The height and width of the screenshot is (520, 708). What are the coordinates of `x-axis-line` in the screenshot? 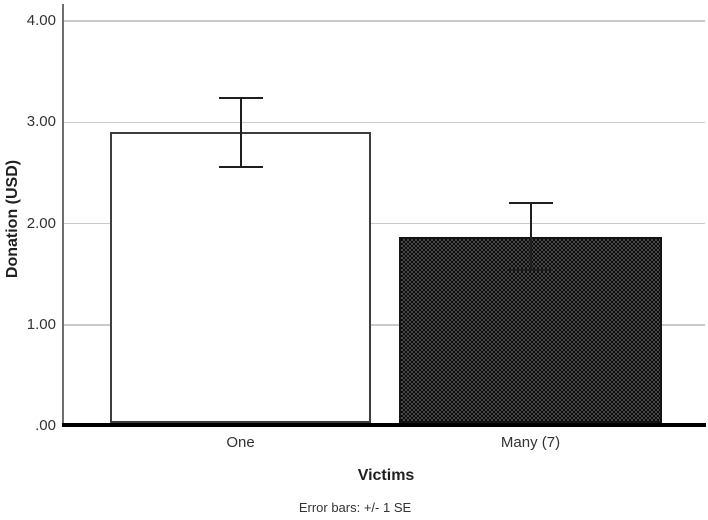 It's located at (384, 425).